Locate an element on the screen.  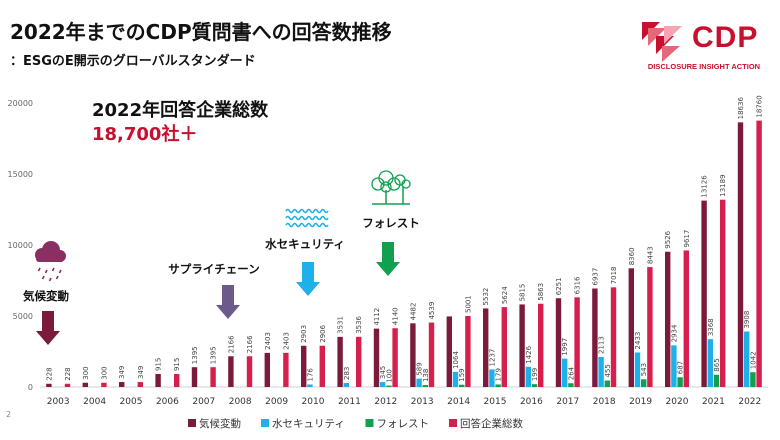
bar-total-2014 is located at coordinates (468, 351).